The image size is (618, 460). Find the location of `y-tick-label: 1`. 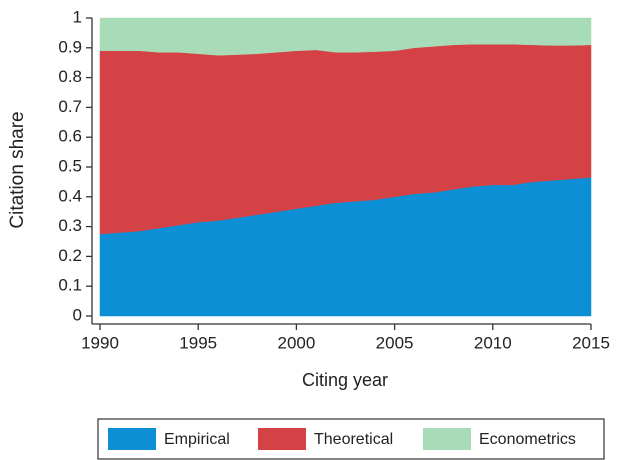

y-tick-label: 1 is located at coordinates (77, 16).